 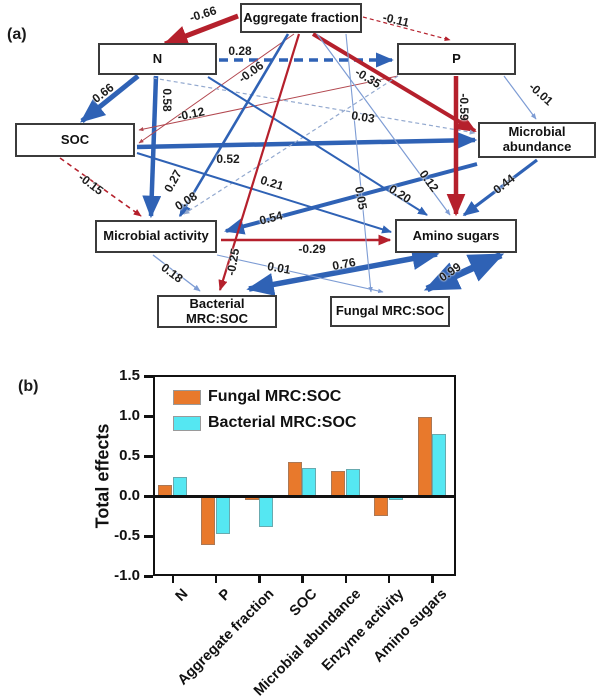 What do you see at coordinates (456, 59) in the screenshot?
I see `node-p: P` at bounding box center [456, 59].